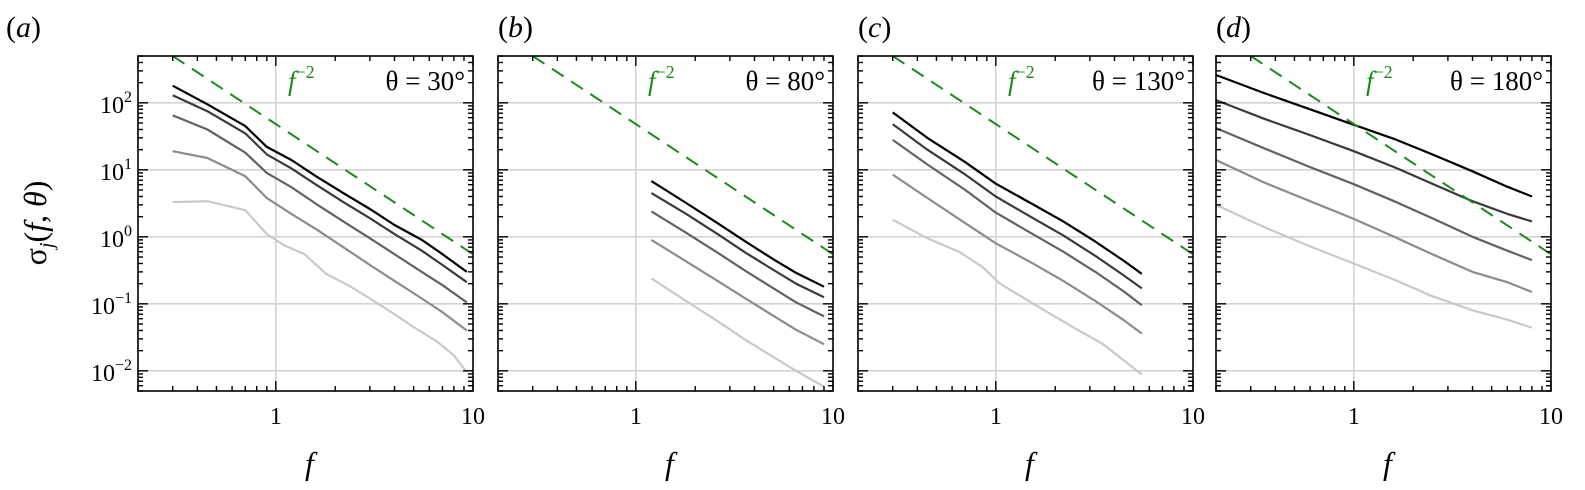 This screenshot has width=1585, height=490. I want to click on y-tick-label: 10⁻¹, so click(111, 305).